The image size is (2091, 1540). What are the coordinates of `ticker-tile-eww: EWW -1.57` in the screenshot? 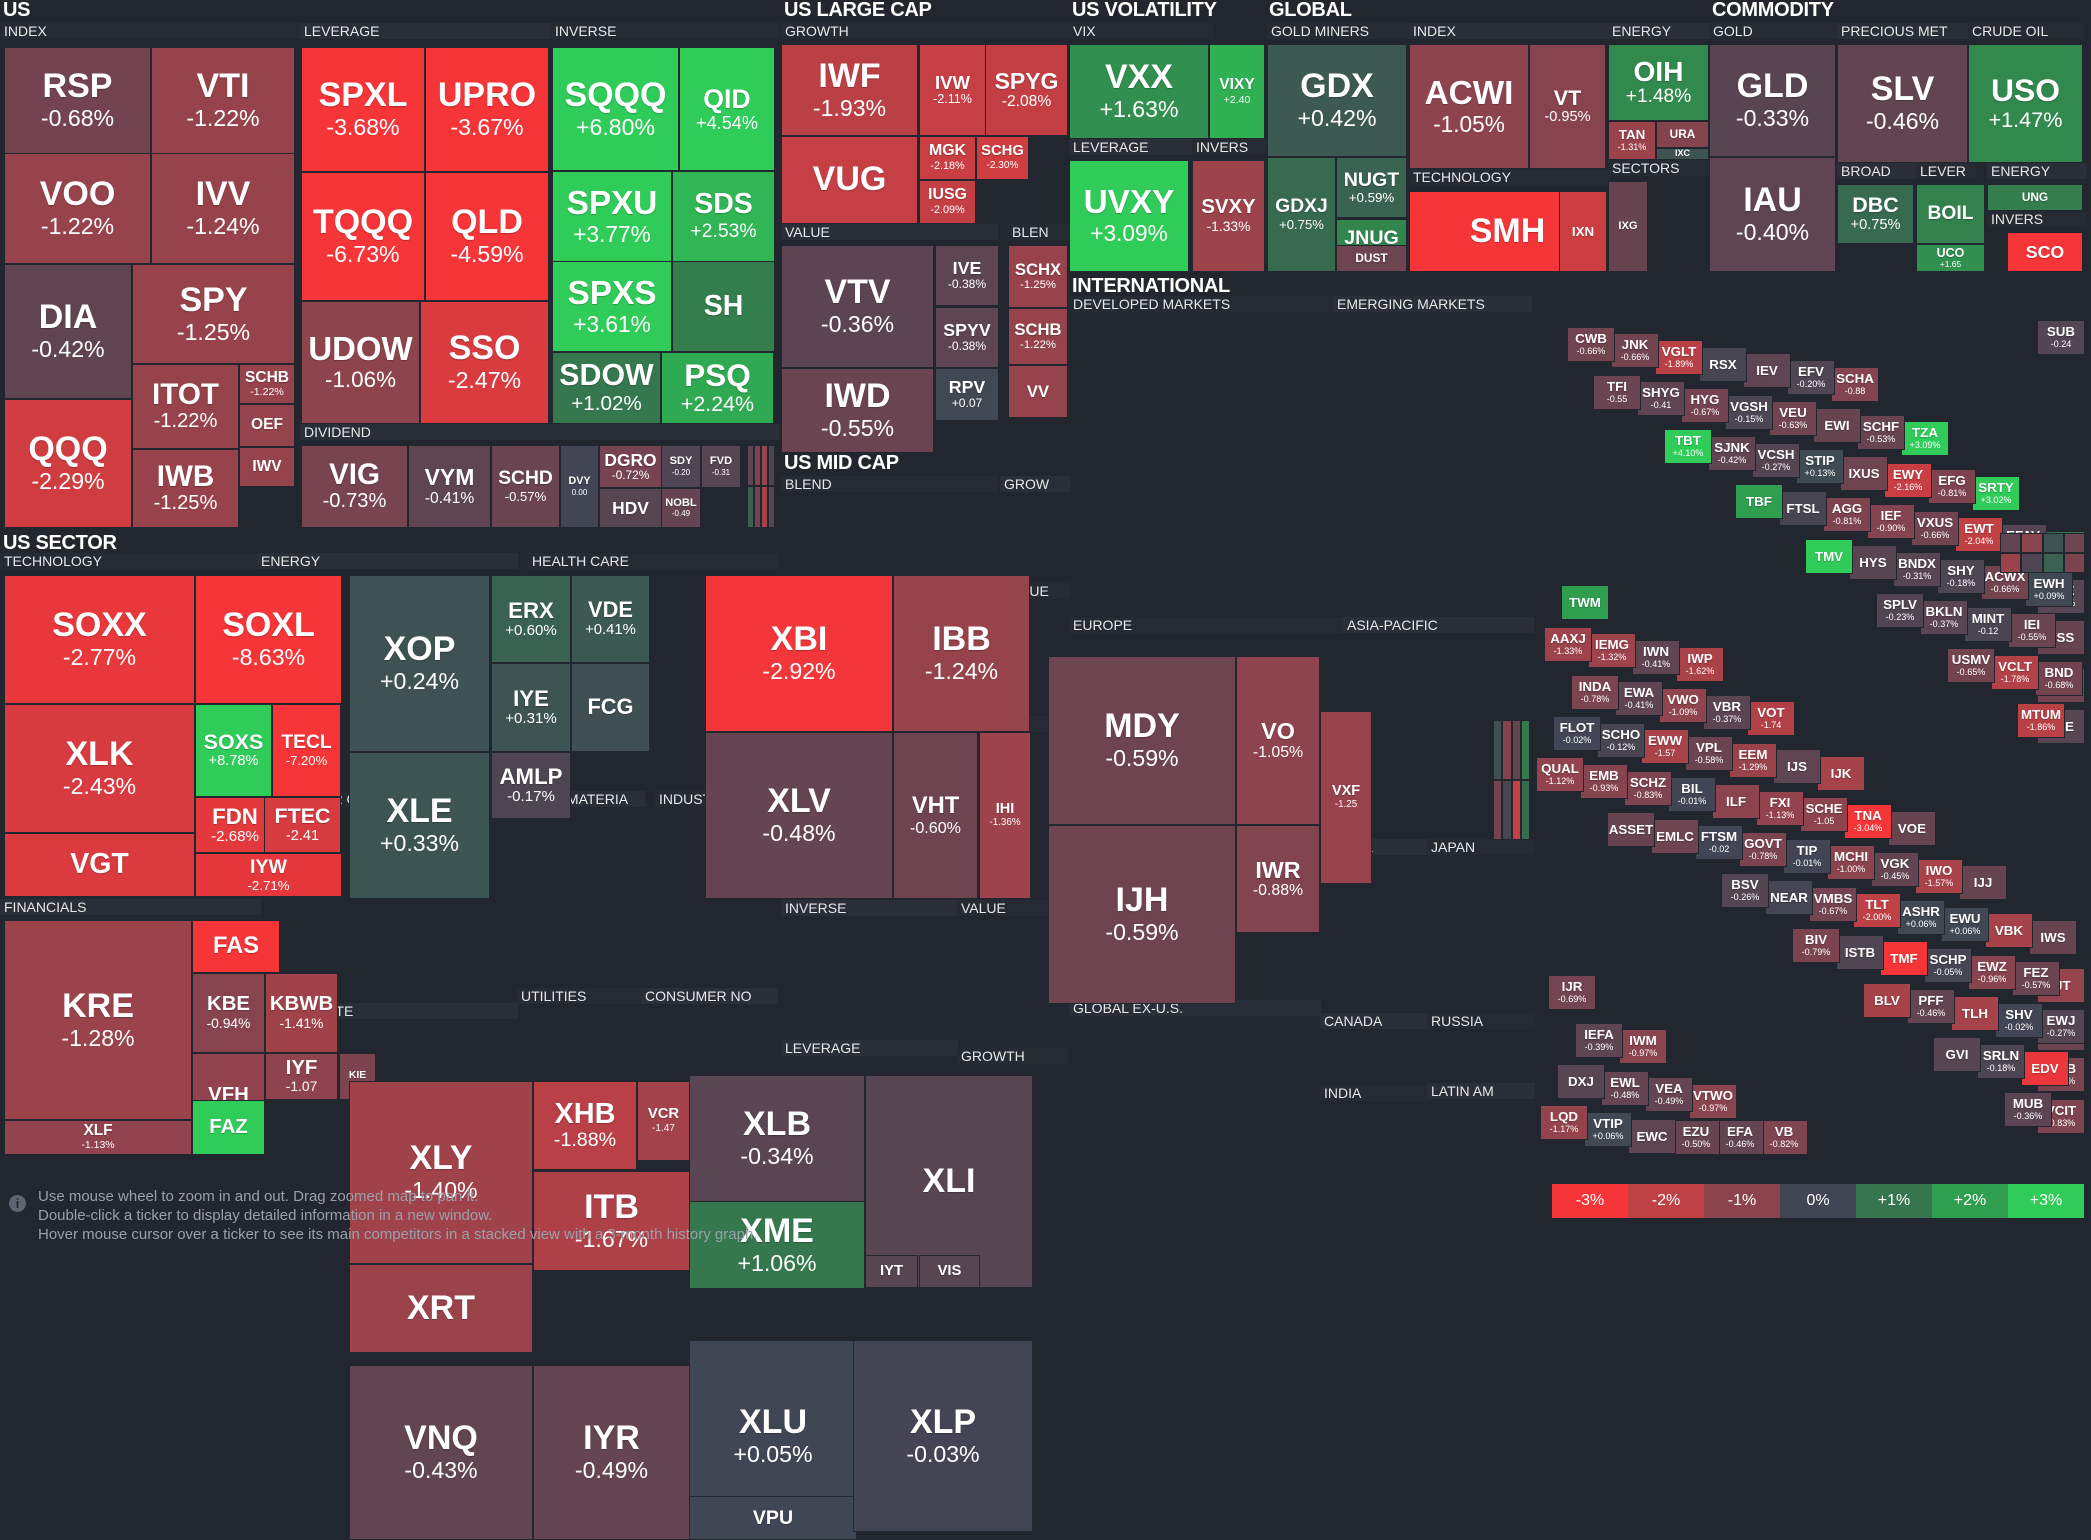 It's located at (1665, 746).